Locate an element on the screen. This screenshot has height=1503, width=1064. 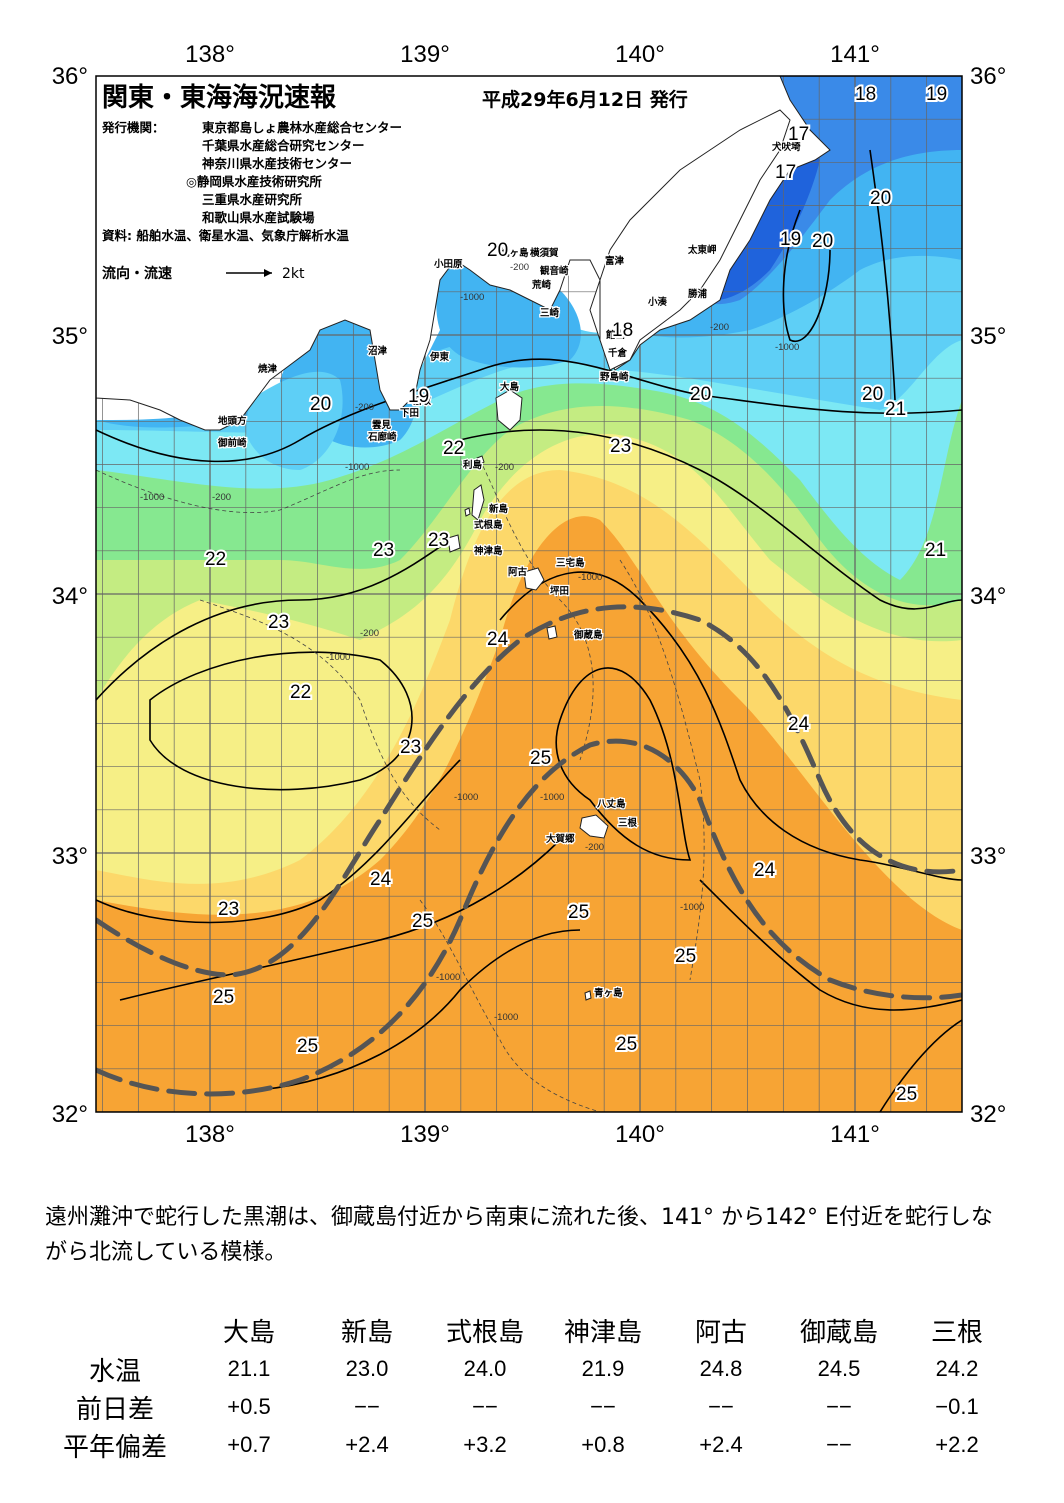
lat-tick-right: 32° is located at coordinates (988, 1114).